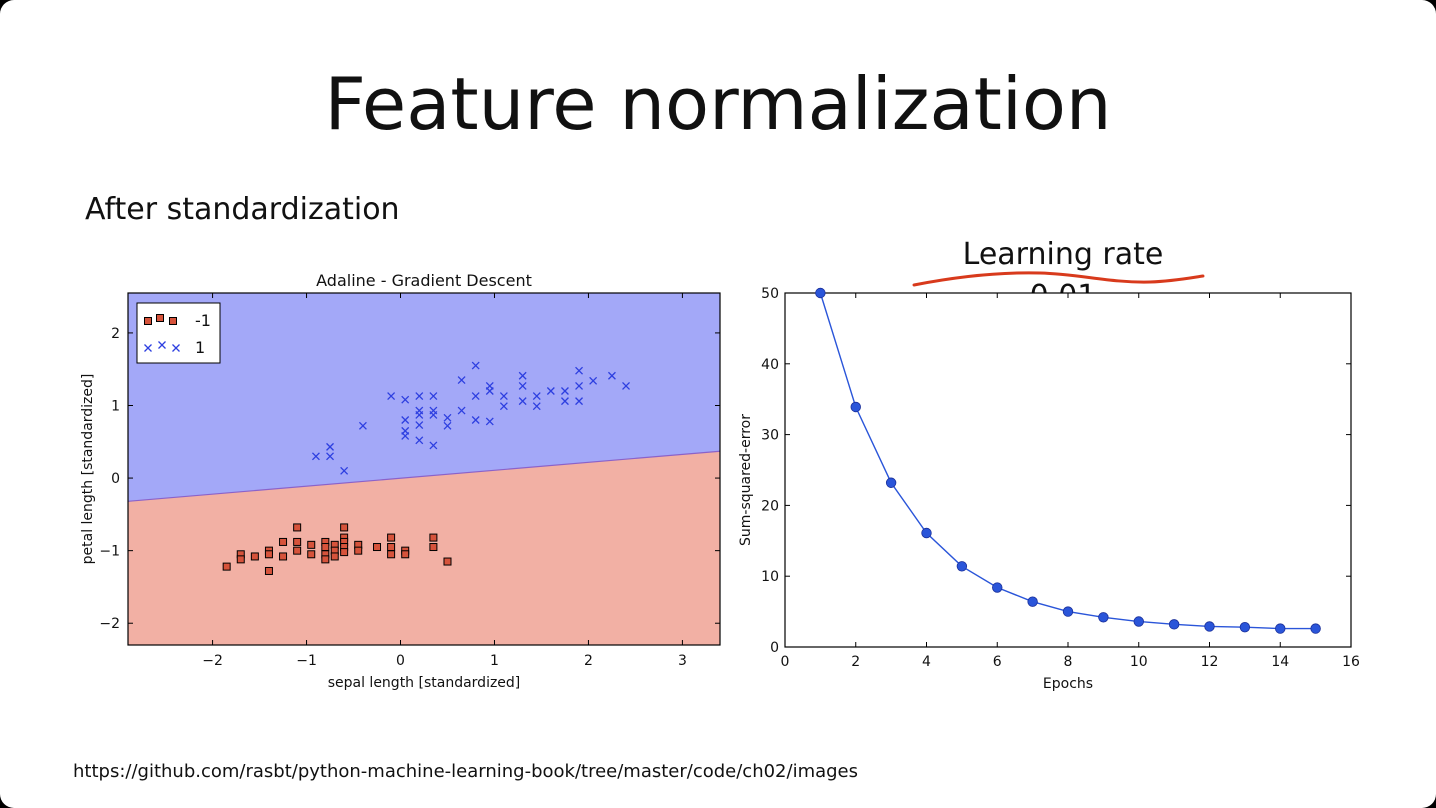 This screenshot has width=1436, height=808. Describe the element at coordinates (770, 365) in the screenshot. I see `y-tick-label: 40` at that location.